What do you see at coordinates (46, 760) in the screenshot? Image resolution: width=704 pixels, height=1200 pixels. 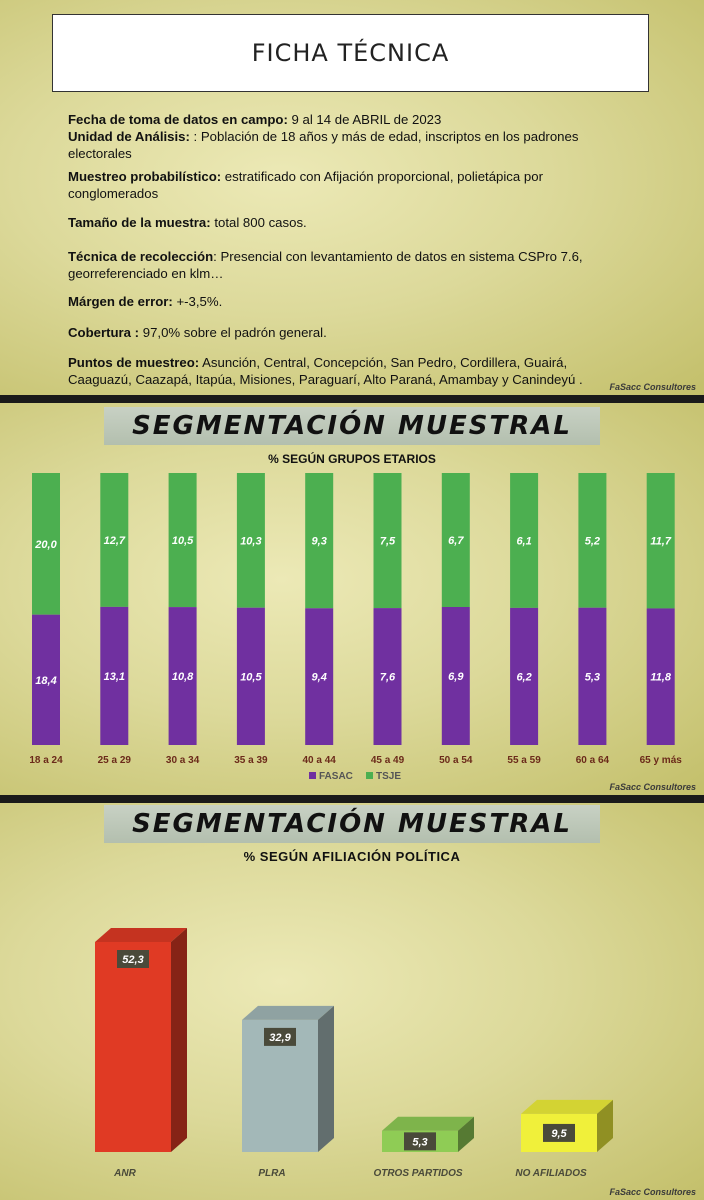 I see `category-label: 18 a 24` at bounding box center [46, 760].